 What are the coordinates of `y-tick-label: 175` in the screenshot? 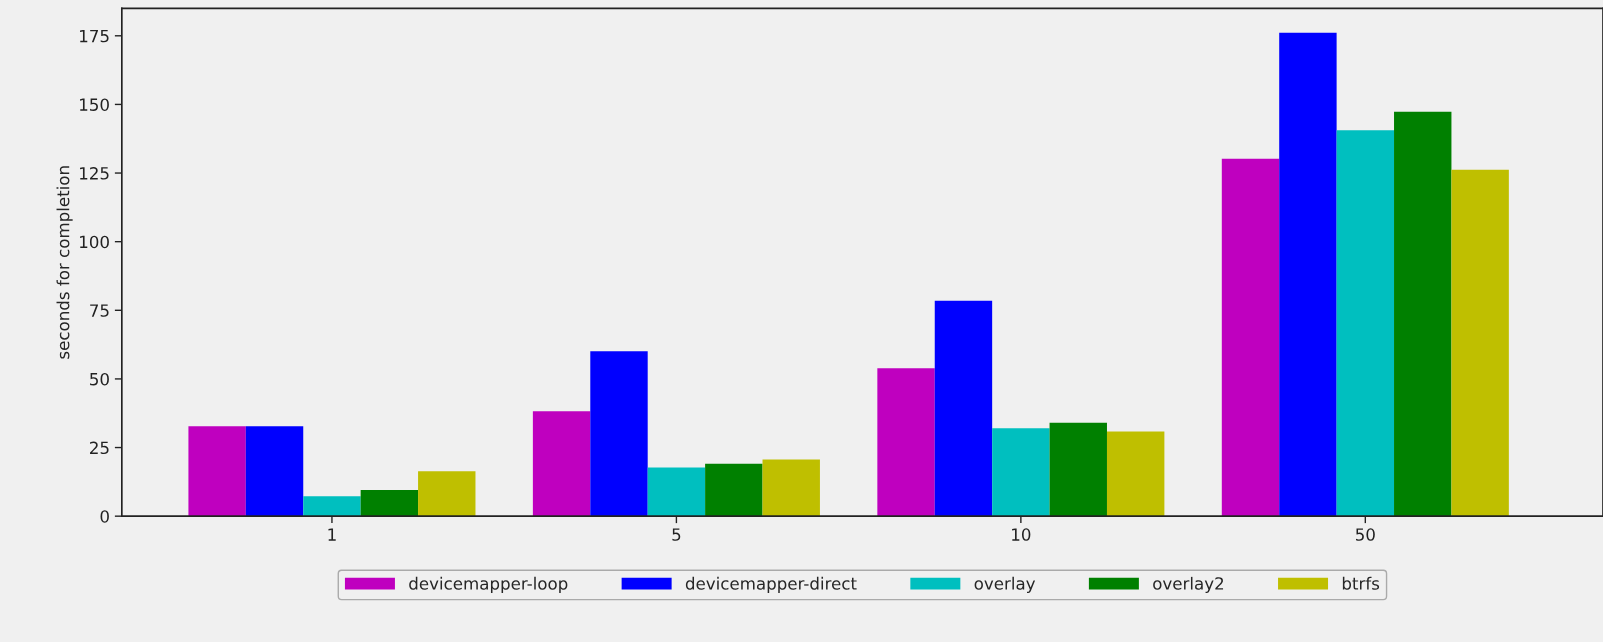 It's located at (94, 36).